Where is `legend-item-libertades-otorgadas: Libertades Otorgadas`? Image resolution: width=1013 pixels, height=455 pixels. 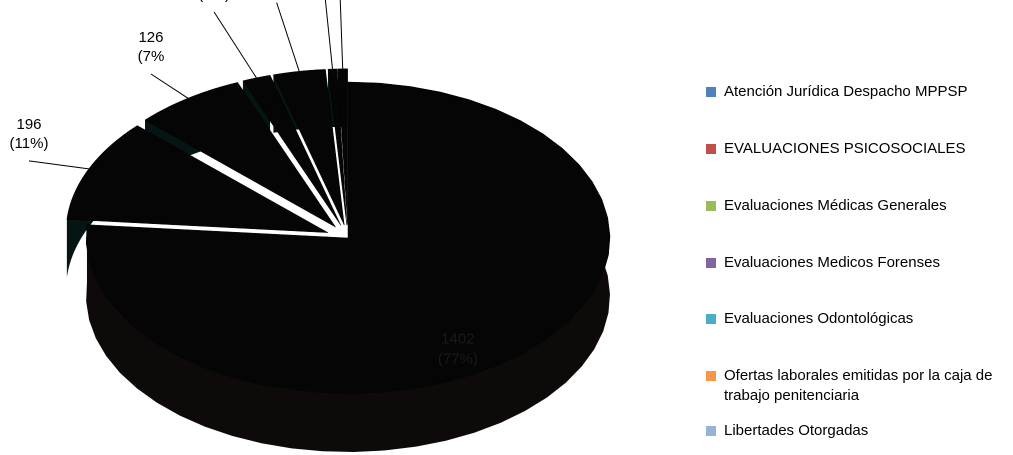 legend-item-libertades-otorgadas: Libertades Otorgadas is located at coordinates (856, 431).